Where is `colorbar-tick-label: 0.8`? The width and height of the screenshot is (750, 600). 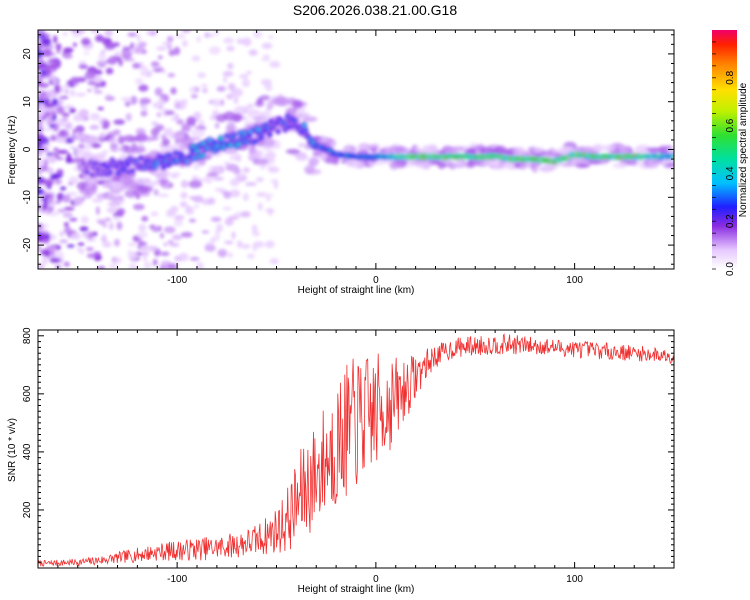
colorbar-tick-label: 0.8 is located at coordinates (730, 77).